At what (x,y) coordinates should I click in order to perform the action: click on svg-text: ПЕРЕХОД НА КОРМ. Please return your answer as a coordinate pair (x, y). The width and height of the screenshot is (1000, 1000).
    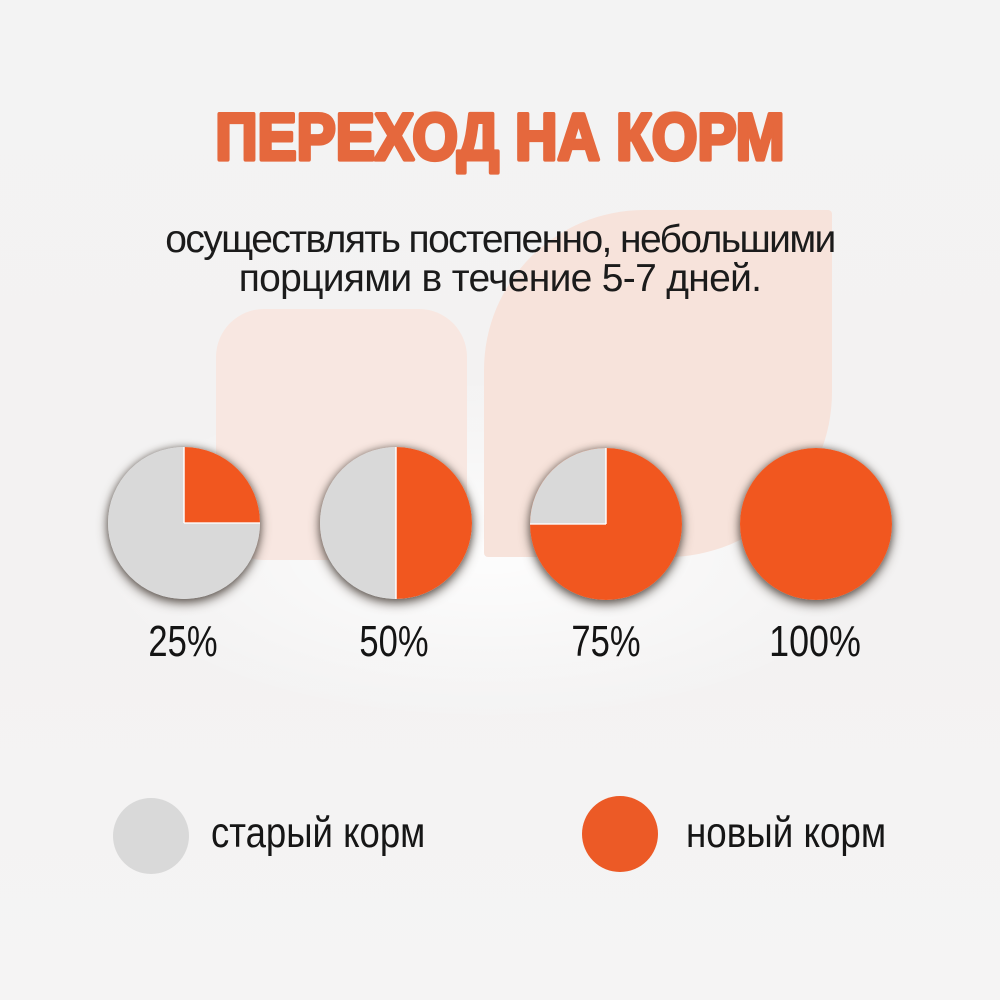
    Looking at the image, I should click on (499, 137).